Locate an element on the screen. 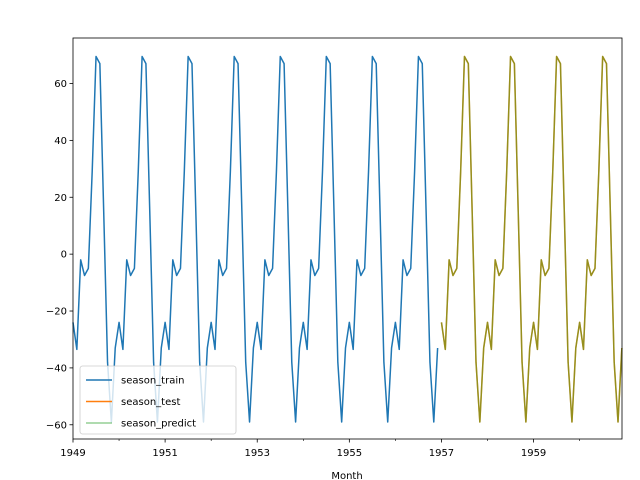 The height and width of the screenshot is (480, 640). x-tick-label: 1949 is located at coordinates (72, 453).